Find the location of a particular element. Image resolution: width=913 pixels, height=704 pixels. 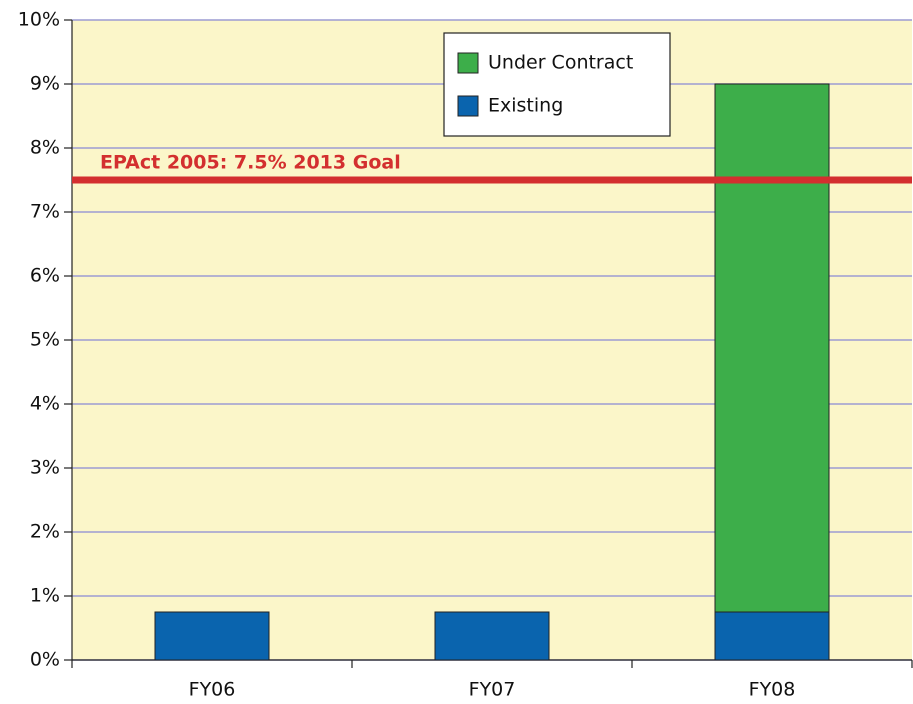

y-tick-label: 5% is located at coordinates (45, 340).